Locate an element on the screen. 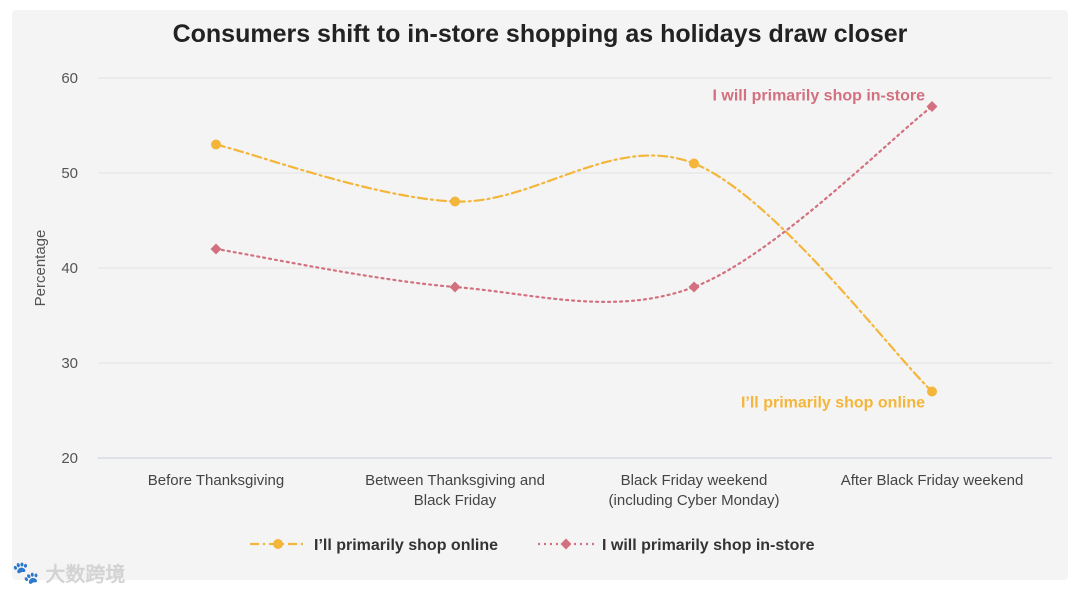 The image size is (1080, 592). y-tick-label: 20 is located at coordinates (69, 458).